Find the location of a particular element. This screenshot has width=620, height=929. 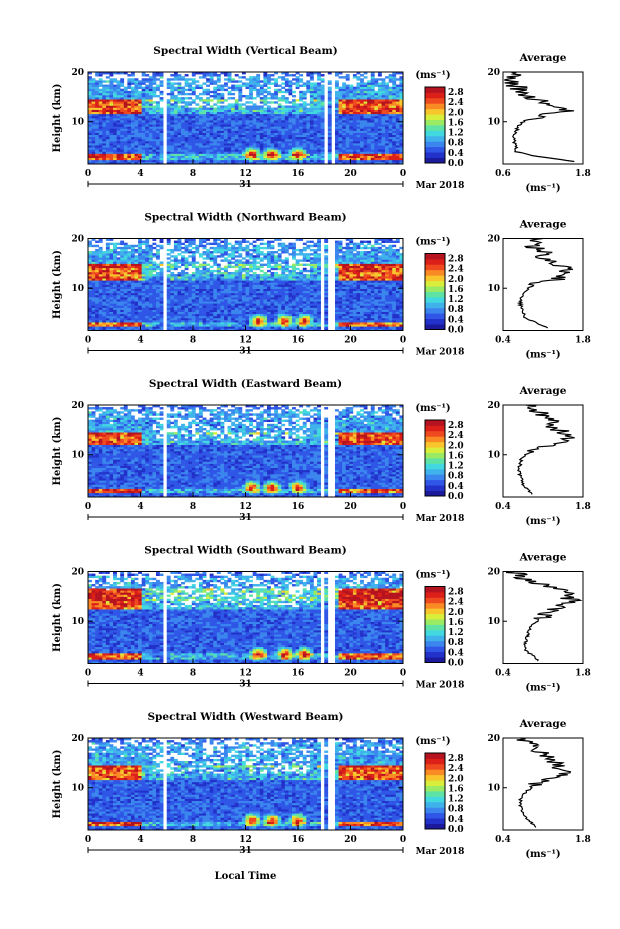

colorbar-tick-label: 1.2 is located at coordinates (456, 134).